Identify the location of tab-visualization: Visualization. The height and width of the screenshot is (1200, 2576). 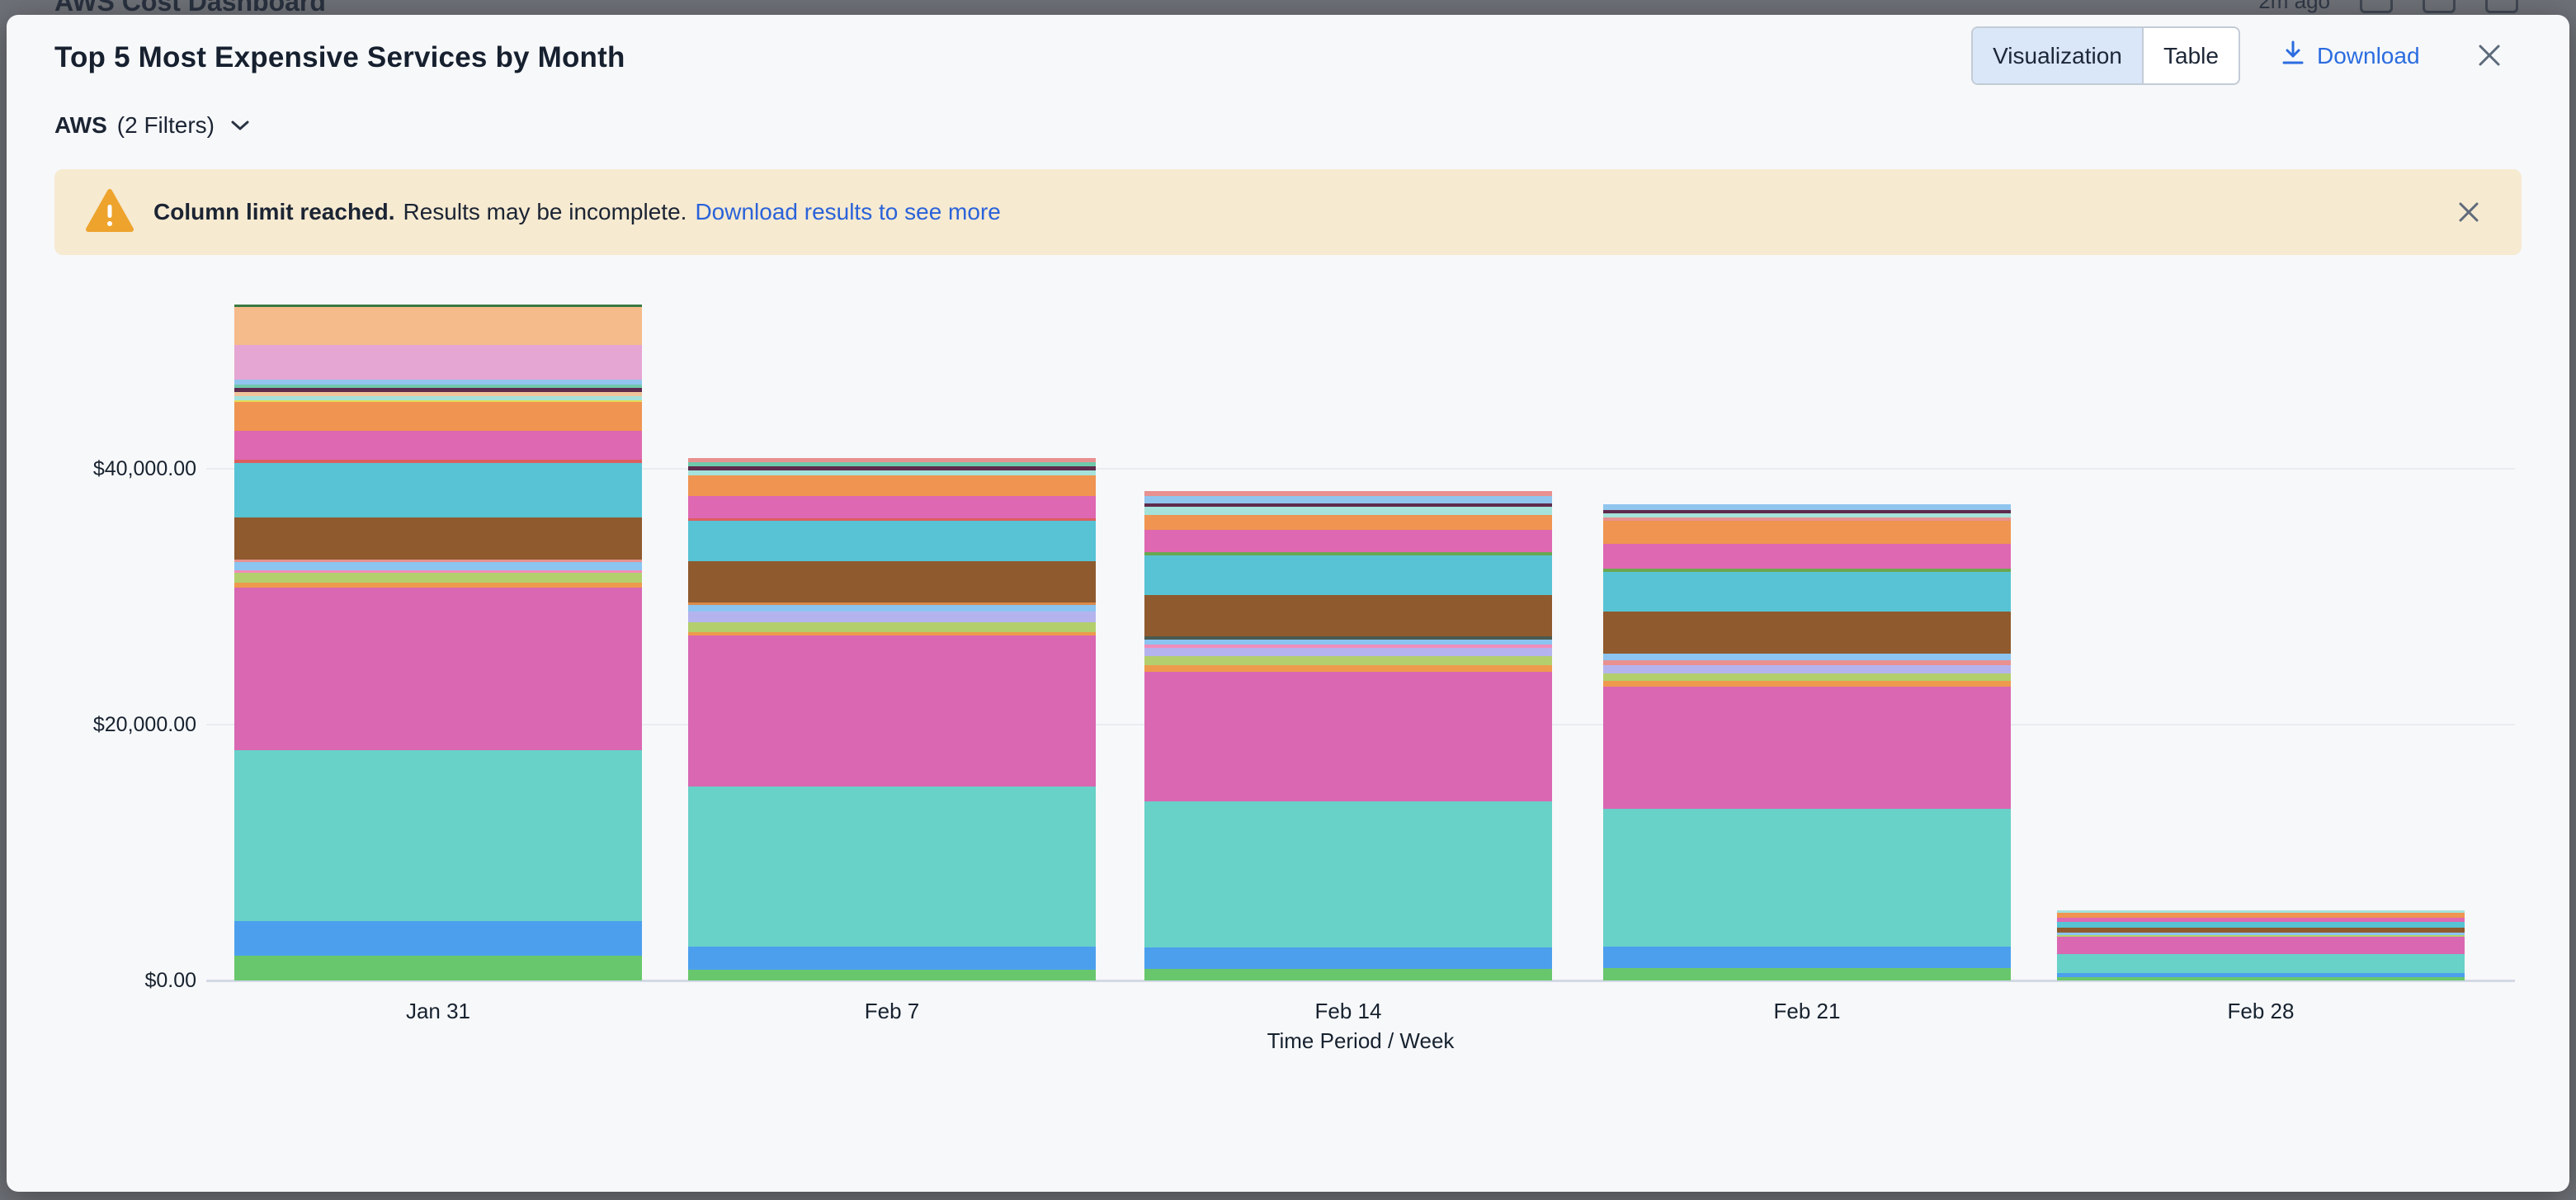
(2057, 55).